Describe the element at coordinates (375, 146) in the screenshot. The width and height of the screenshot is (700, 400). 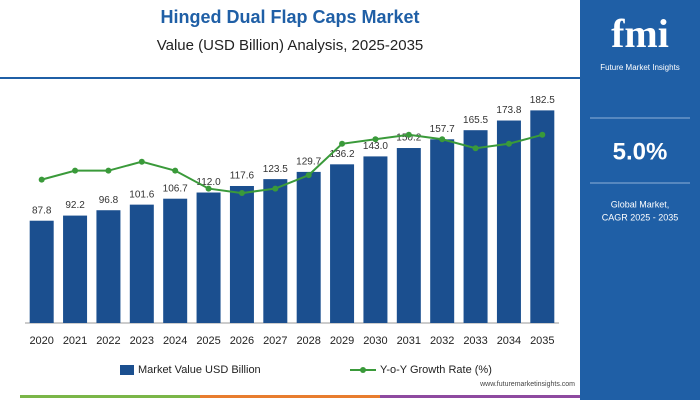
I see `value-label: 143.0` at that location.